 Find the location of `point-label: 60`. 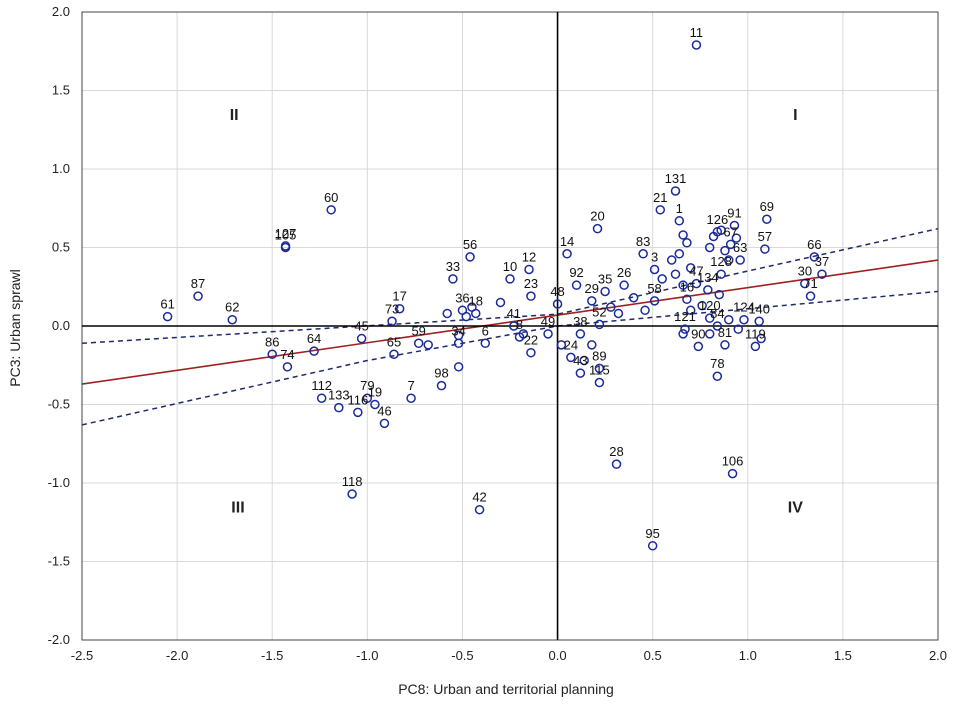

point-label: 60 is located at coordinates (331, 197).